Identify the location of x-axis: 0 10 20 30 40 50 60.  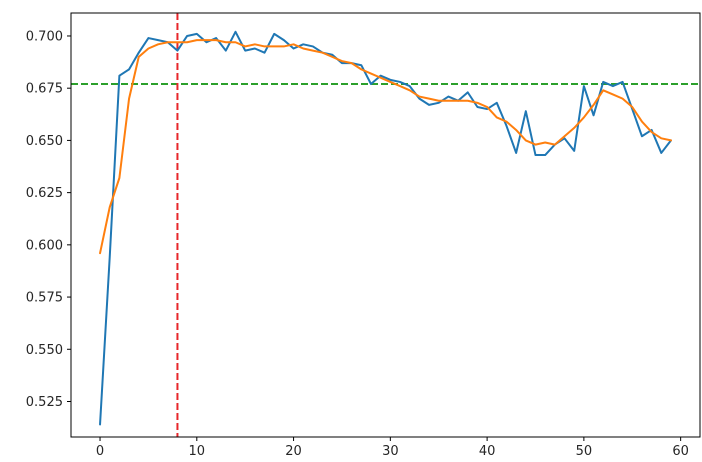
(392, 448).